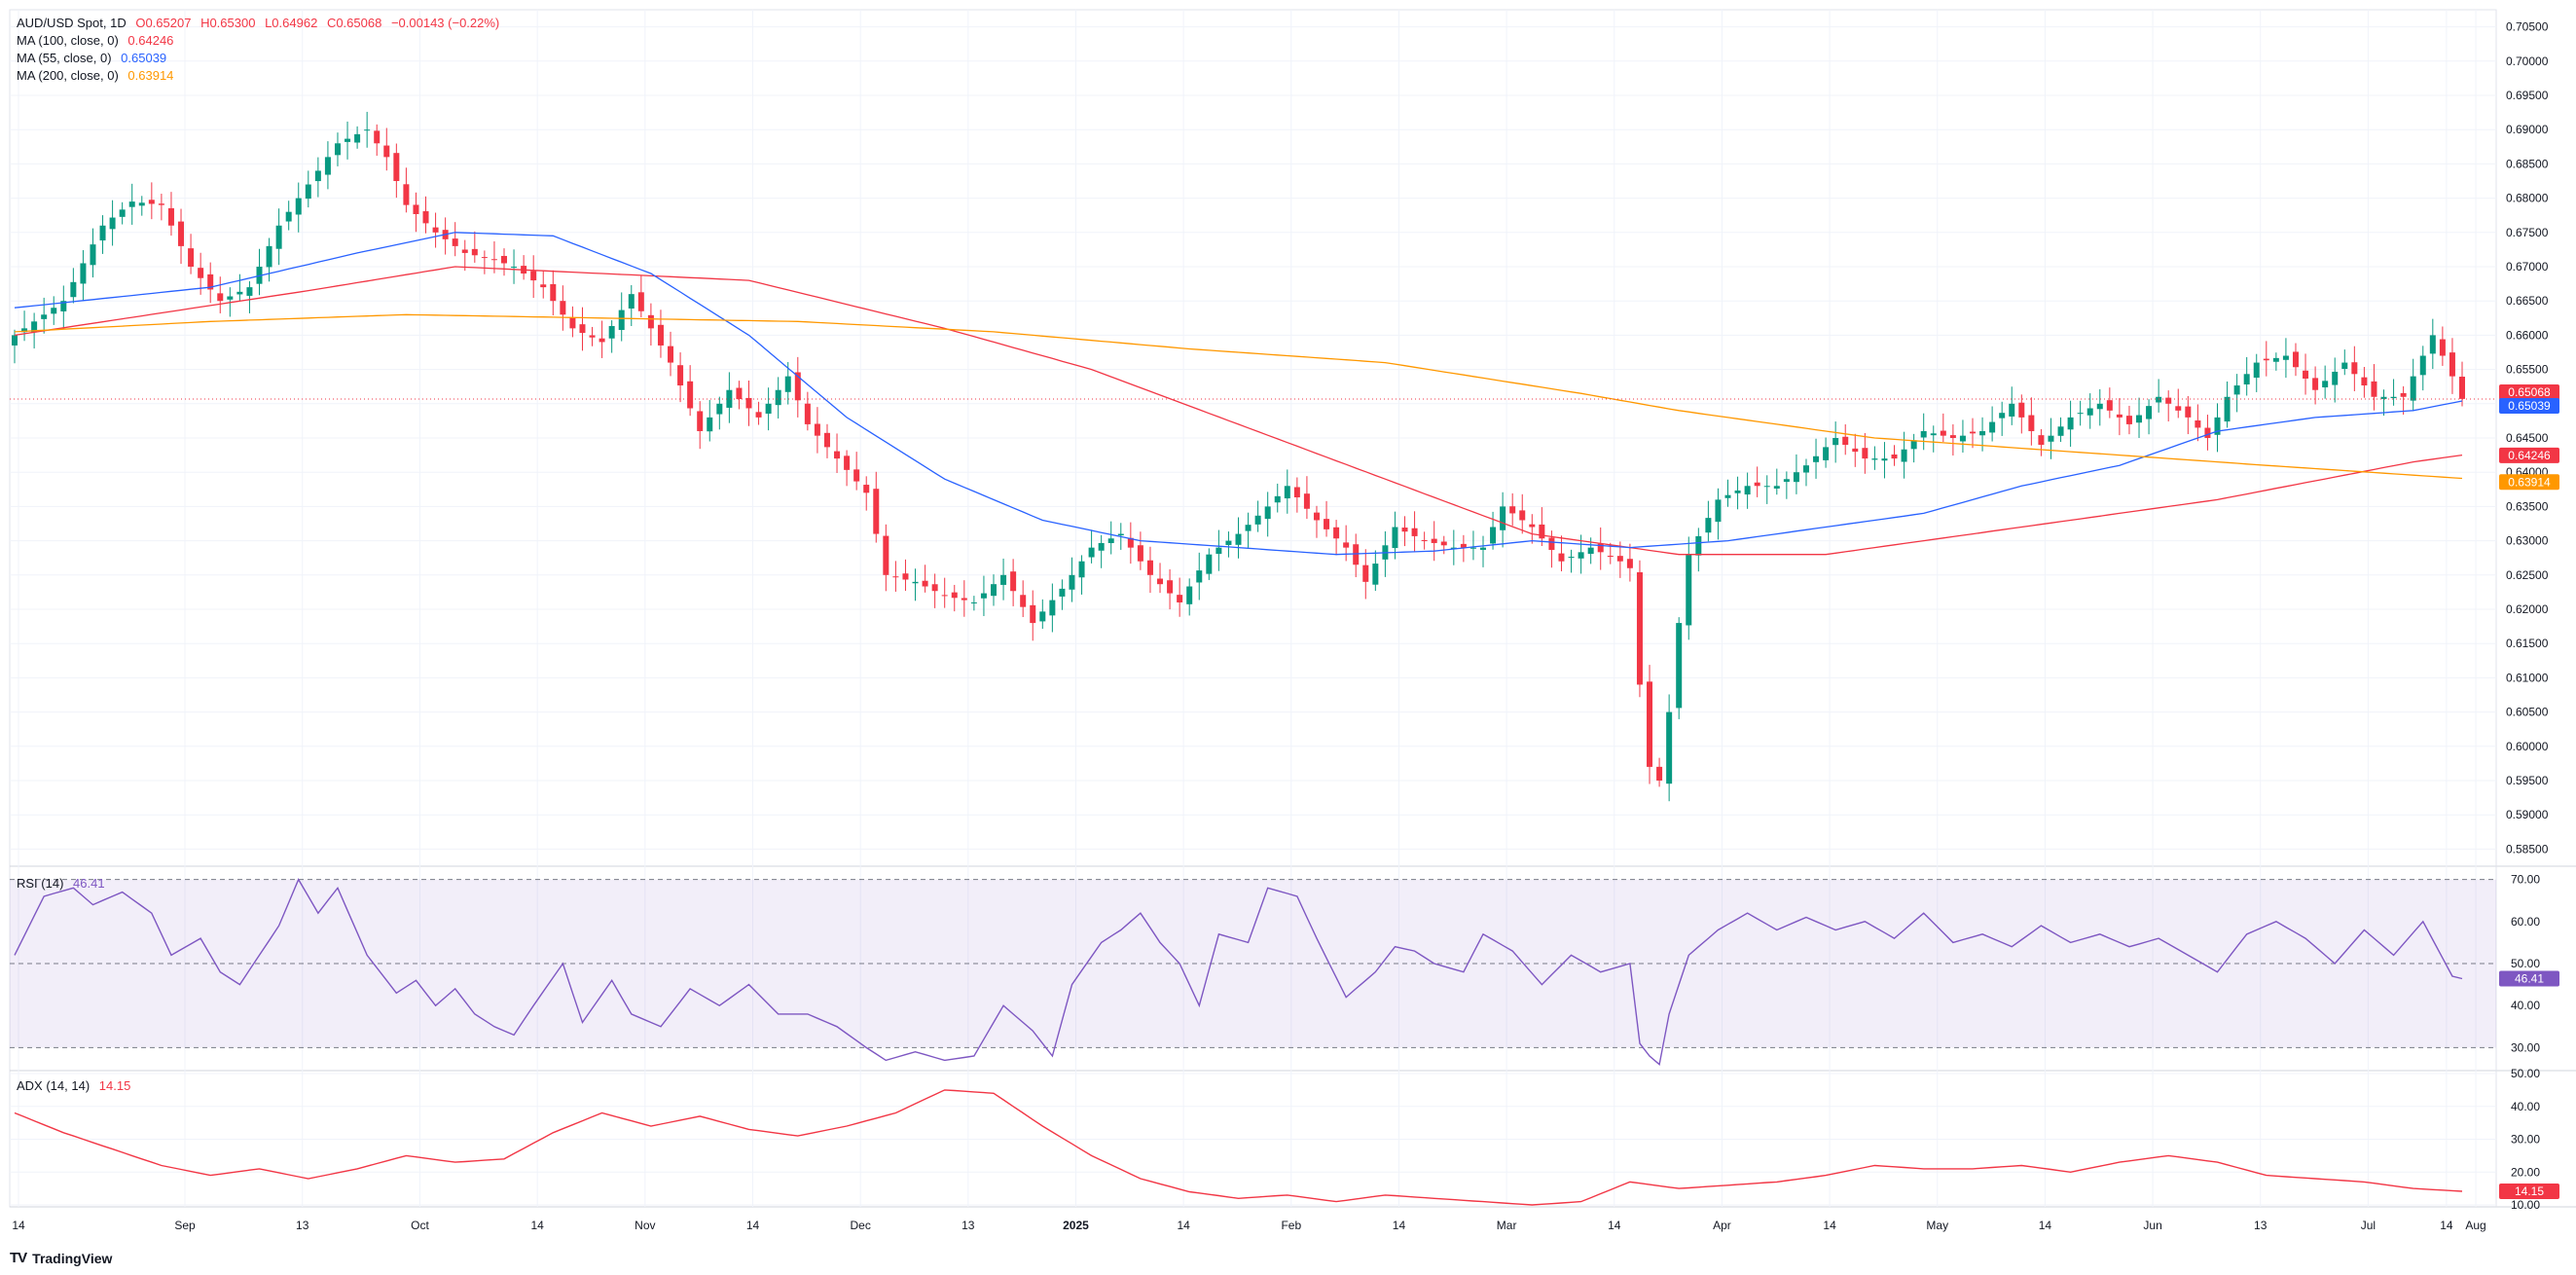 The width and height of the screenshot is (2576, 1275). Describe the element at coordinates (150, 75) in the screenshot. I see `ma200-value: 0.63914` at that location.